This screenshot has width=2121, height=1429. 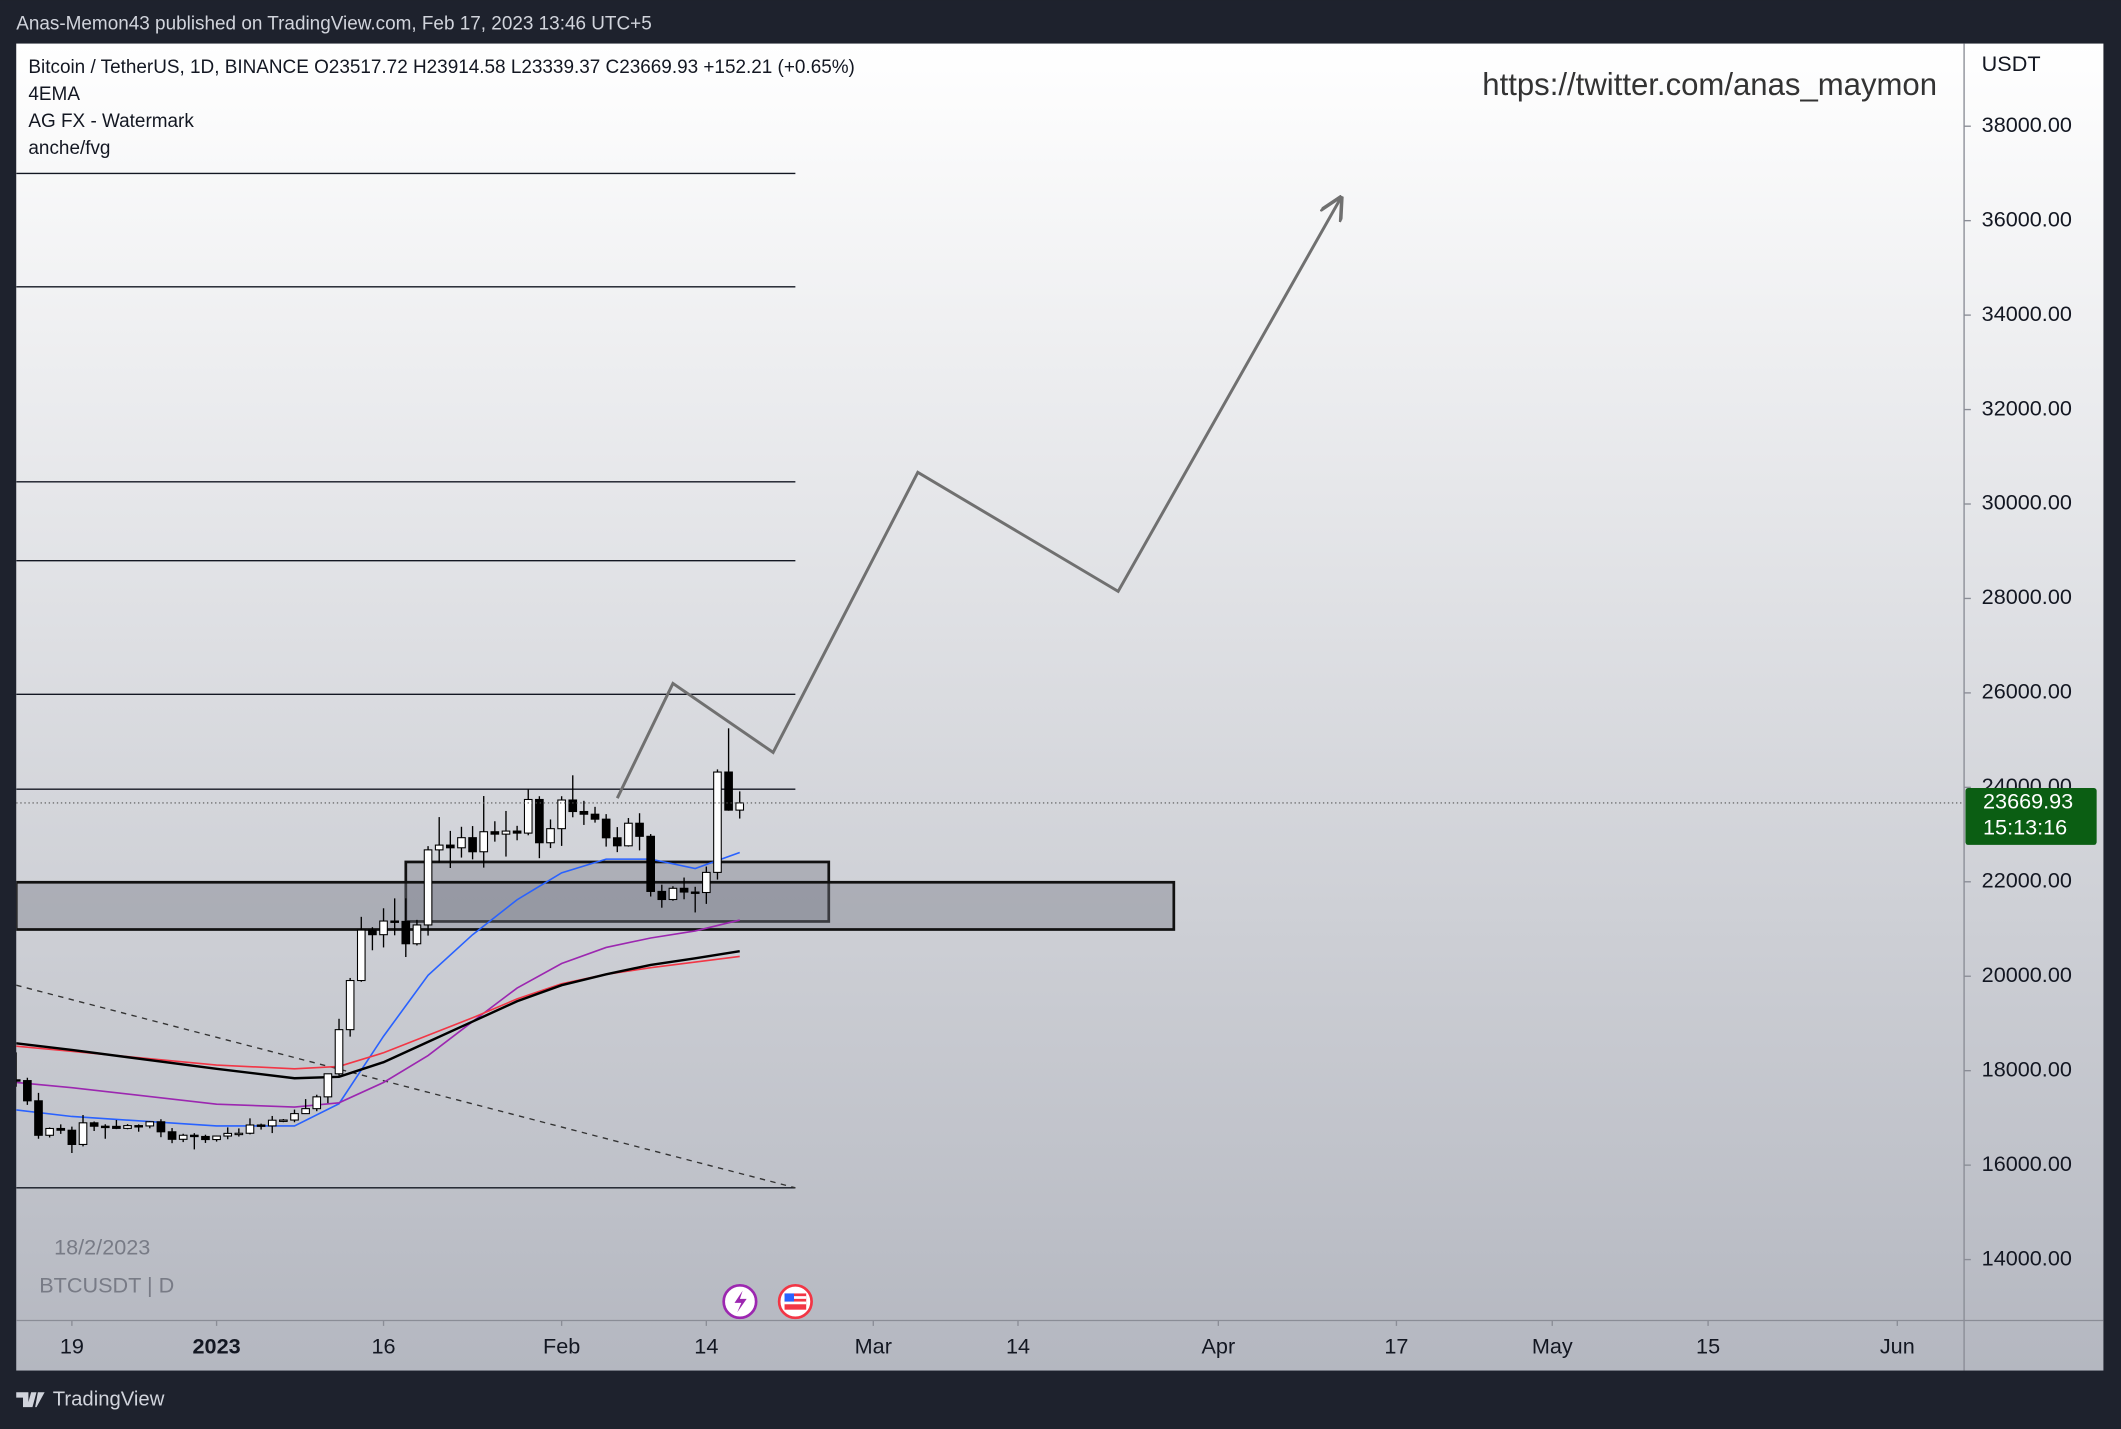 I want to click on legend-line: anche/fvg, so click(x=69, y=148).